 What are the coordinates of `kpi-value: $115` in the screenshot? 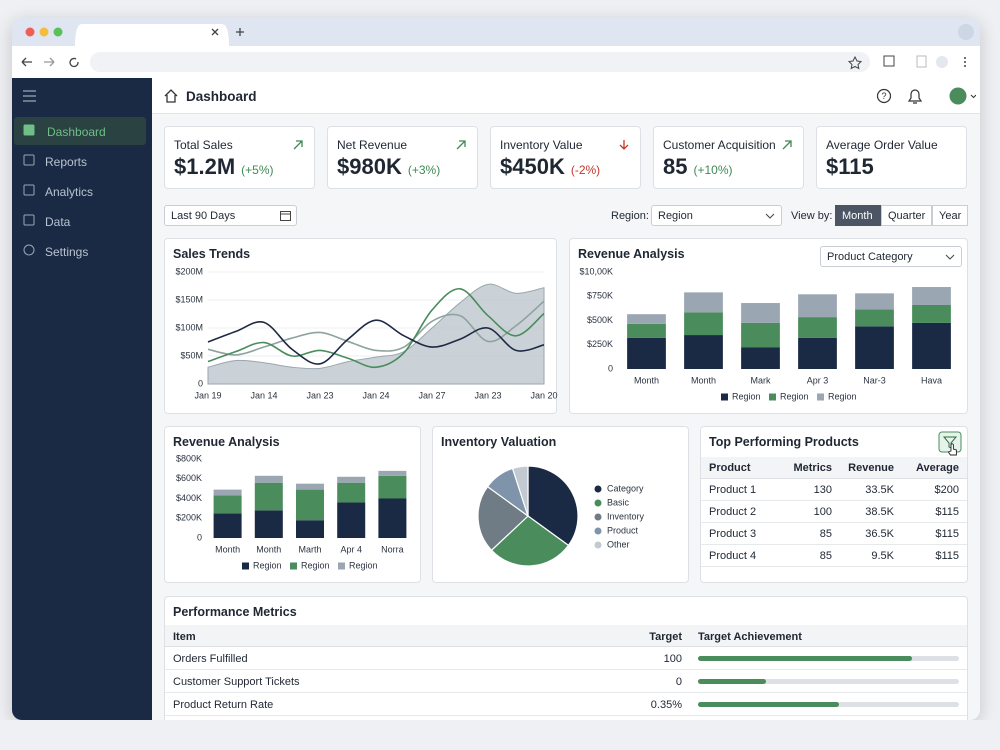 It's located at (850, 167).